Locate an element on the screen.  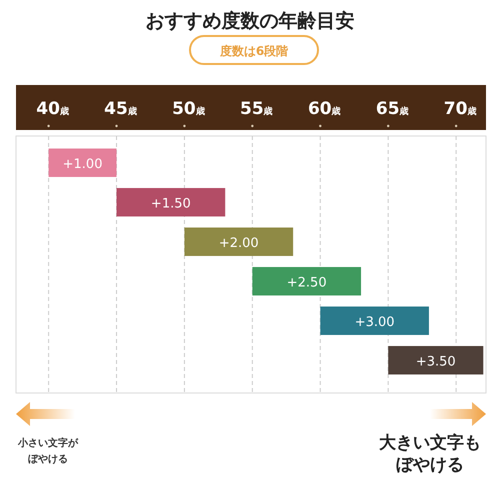
x-tick-label: 45歳 is located at coordinates (120, 109).